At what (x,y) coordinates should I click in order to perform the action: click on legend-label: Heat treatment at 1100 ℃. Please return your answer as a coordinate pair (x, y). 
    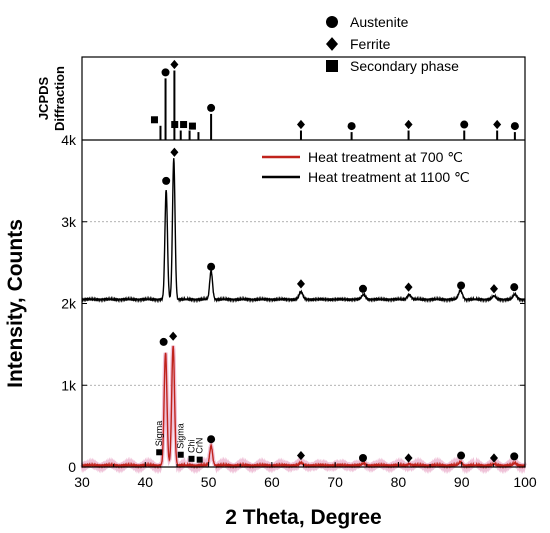
    Looking at the image, I should click on (389, 177).